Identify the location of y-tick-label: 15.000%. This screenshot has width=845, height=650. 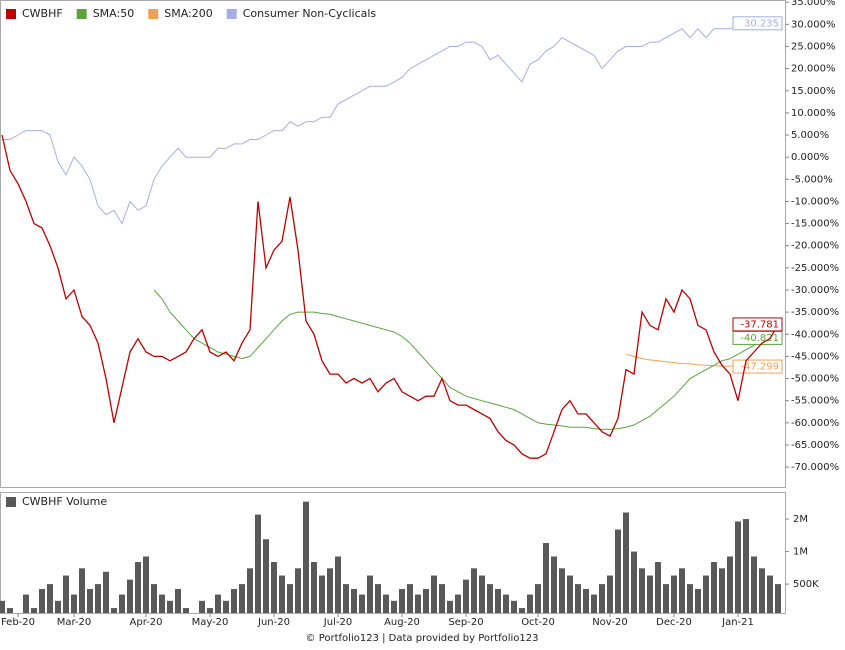
(813, 91).